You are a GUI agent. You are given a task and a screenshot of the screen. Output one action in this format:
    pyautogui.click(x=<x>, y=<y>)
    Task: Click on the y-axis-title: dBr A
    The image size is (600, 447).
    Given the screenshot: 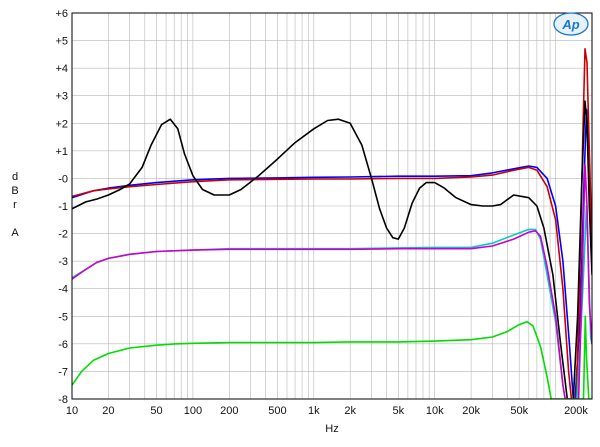 What is the action you would take?
    pyautogui.click(x=15, y=205)
    